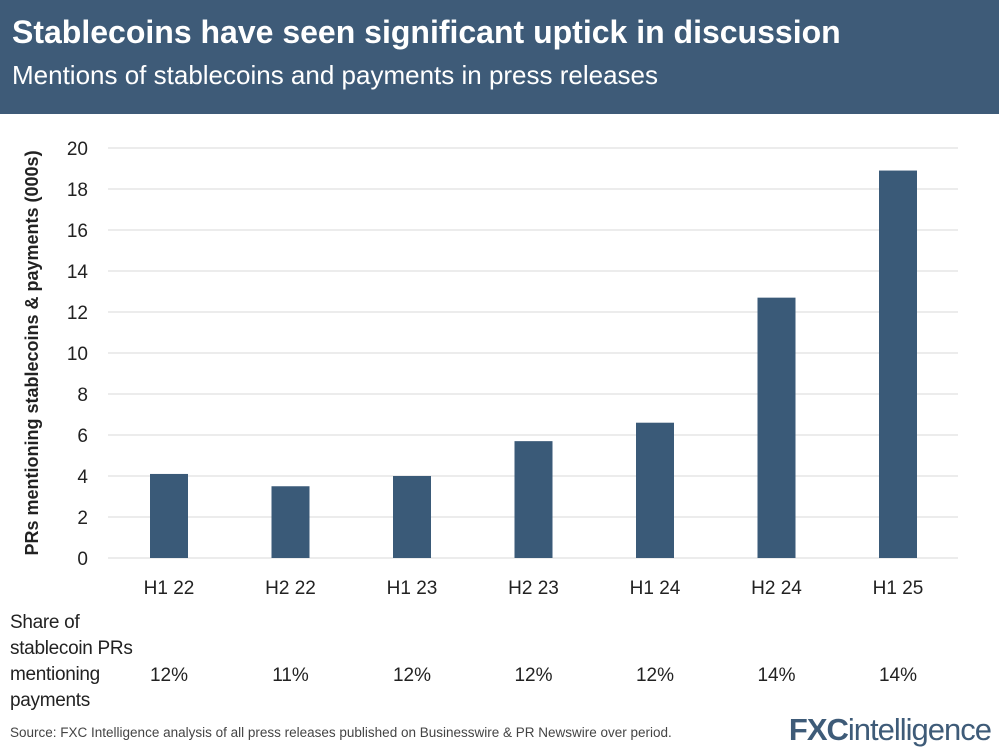 The image size is (999, 749). What do you see at coordinates (78, 272) in the screenshot?
I see `y-tick-label: 14` at bounding box center [78, 272].